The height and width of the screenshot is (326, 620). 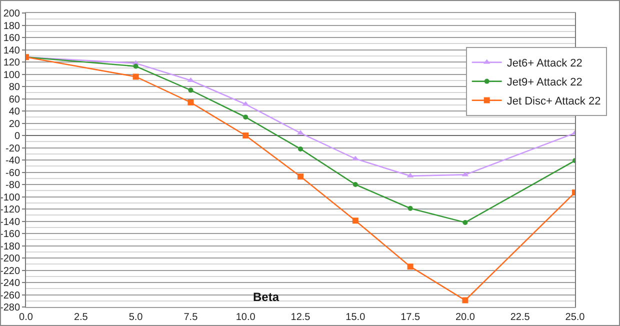 I want to click on y-tick-label: -40, so click(x=13, y=161).